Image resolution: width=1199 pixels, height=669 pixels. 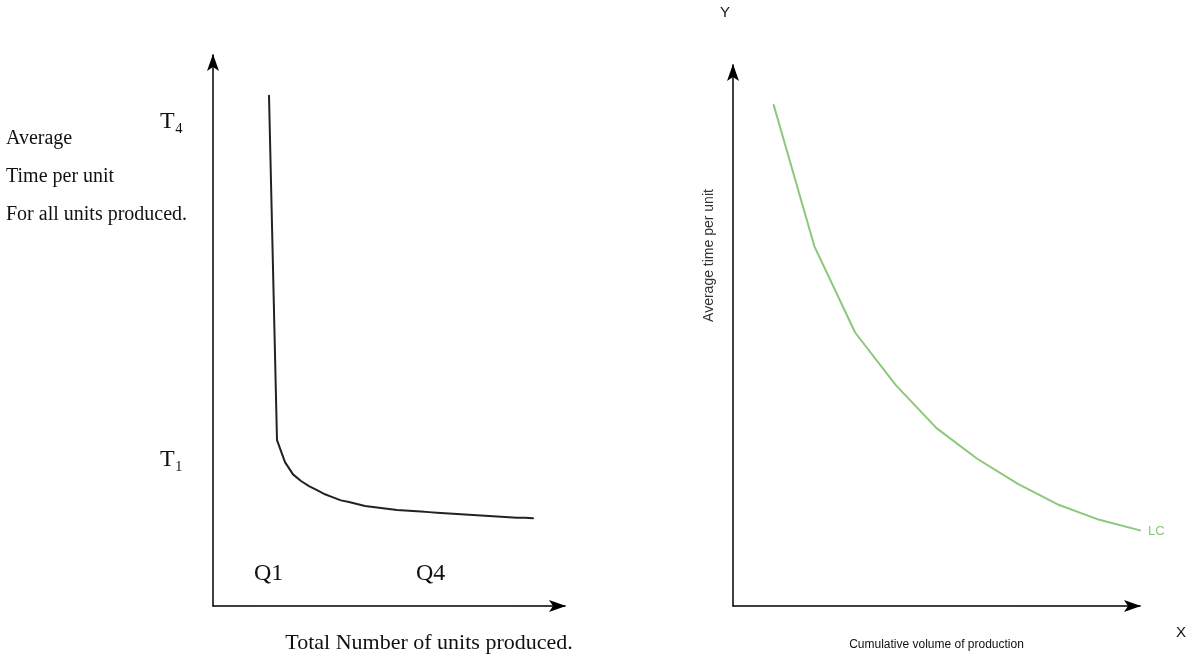 I want to click on series-label: LC, so click(x=1156, y=530).